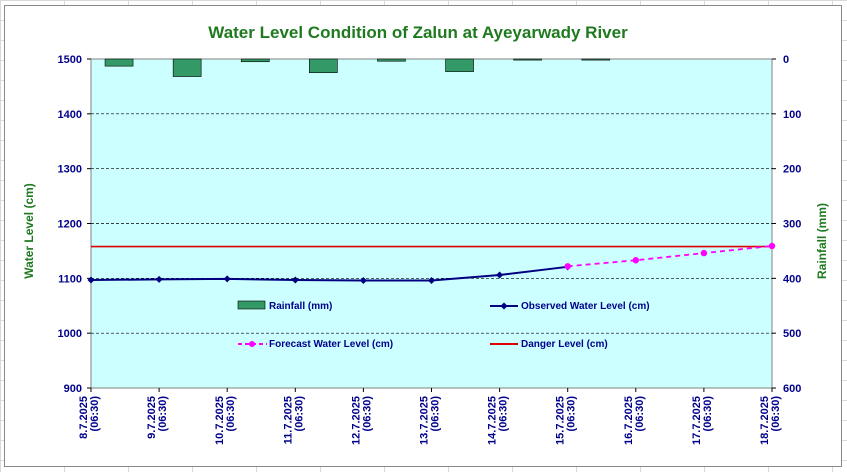 Image resolution: width=847 pixels, height=472 pixels. Describe the element at coordinates (629, 420) in the screenshot. I see `x-tick-label: 16.7.2025` at that location.